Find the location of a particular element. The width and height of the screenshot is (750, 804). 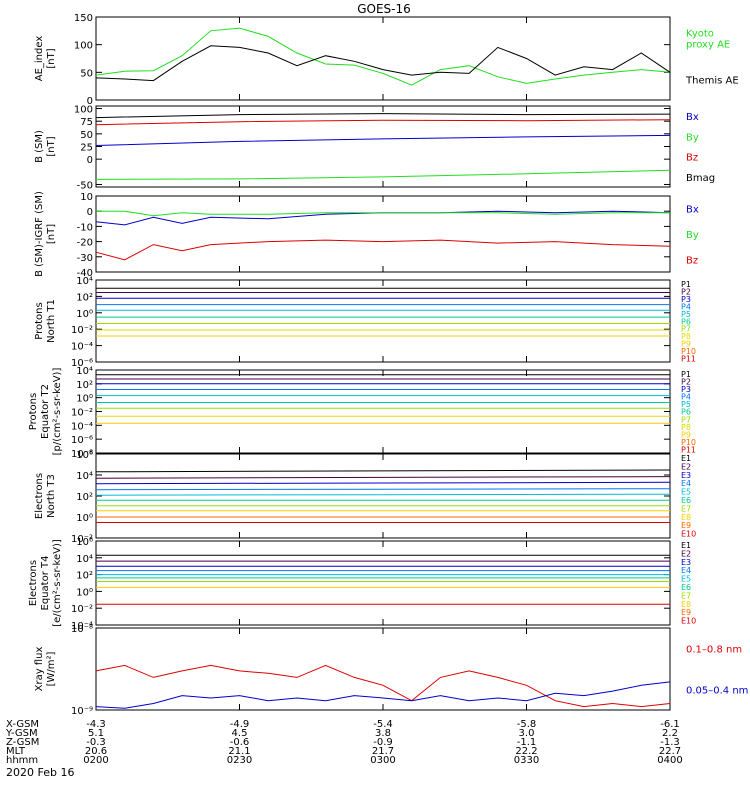

legend-entry: P1 is located at coordinates (686, 374).